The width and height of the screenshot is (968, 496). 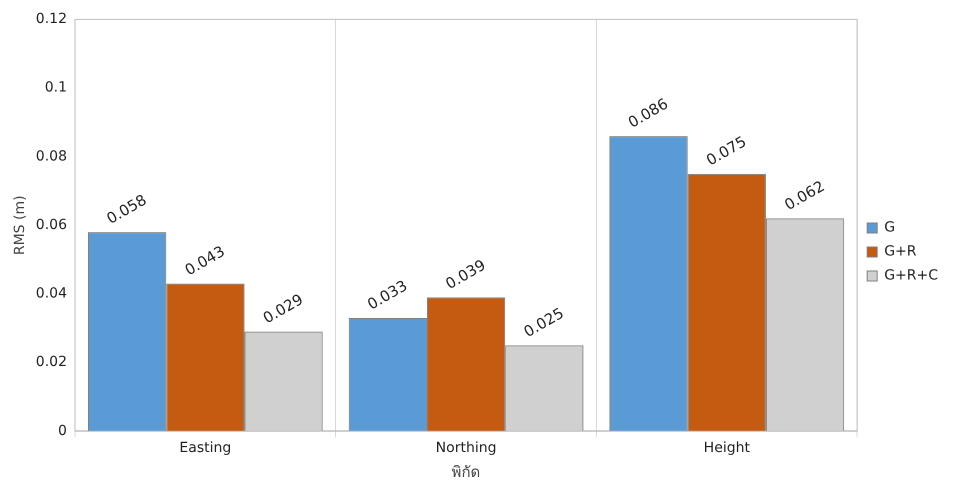 What do you see at coordinates (51, 156) in the screenshot?
I see `y-tick-label: 0.08` at bounding box center [51, 156].